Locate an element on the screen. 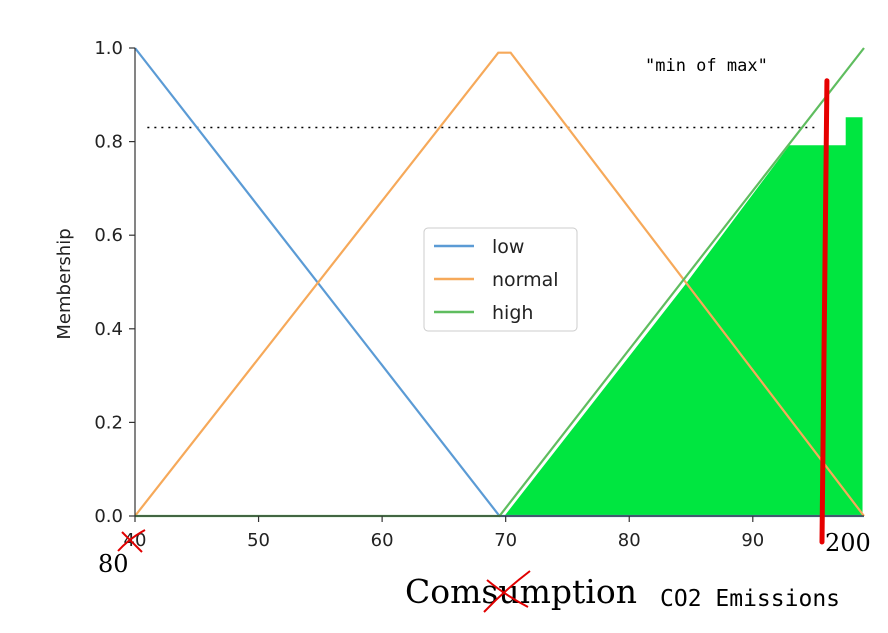  legend-label-low: low is located at coordinates (508, 247).